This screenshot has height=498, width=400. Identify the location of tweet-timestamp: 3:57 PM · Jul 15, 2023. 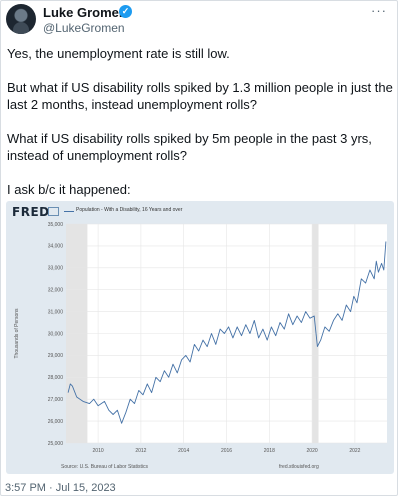
(60, 488).